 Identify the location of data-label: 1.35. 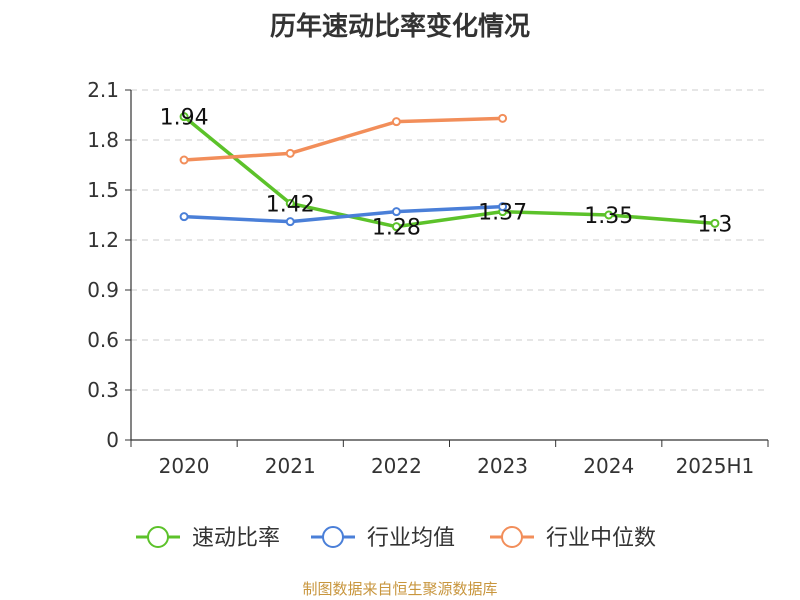
(608, 216).